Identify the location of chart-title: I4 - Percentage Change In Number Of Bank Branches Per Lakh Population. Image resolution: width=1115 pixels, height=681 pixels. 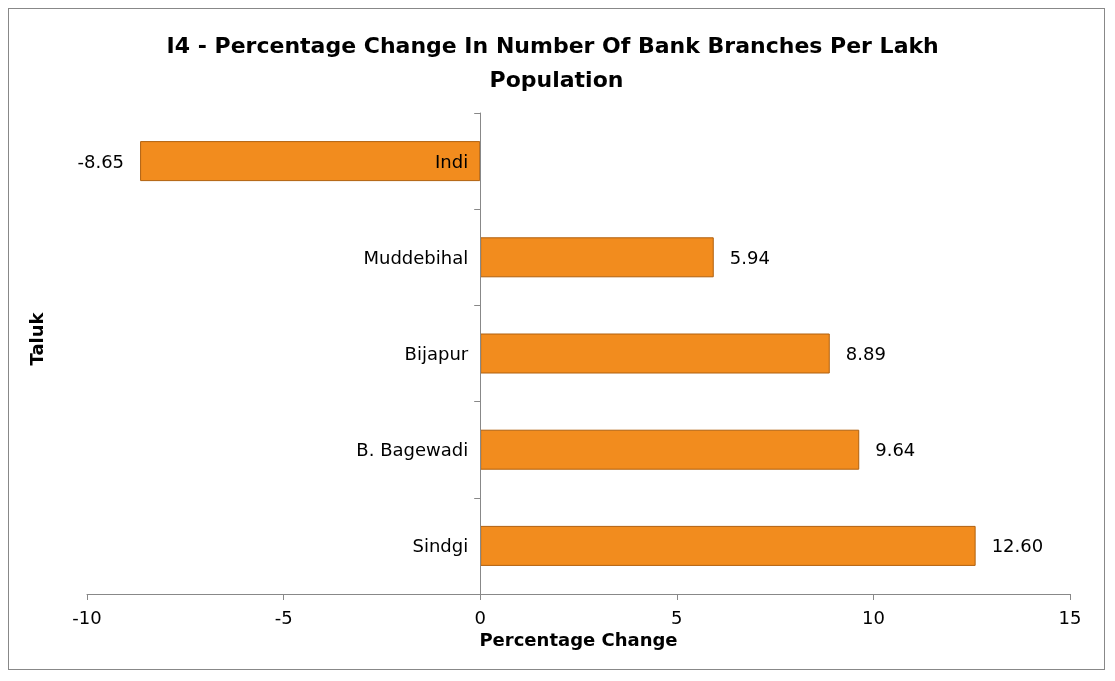
(556, 62).